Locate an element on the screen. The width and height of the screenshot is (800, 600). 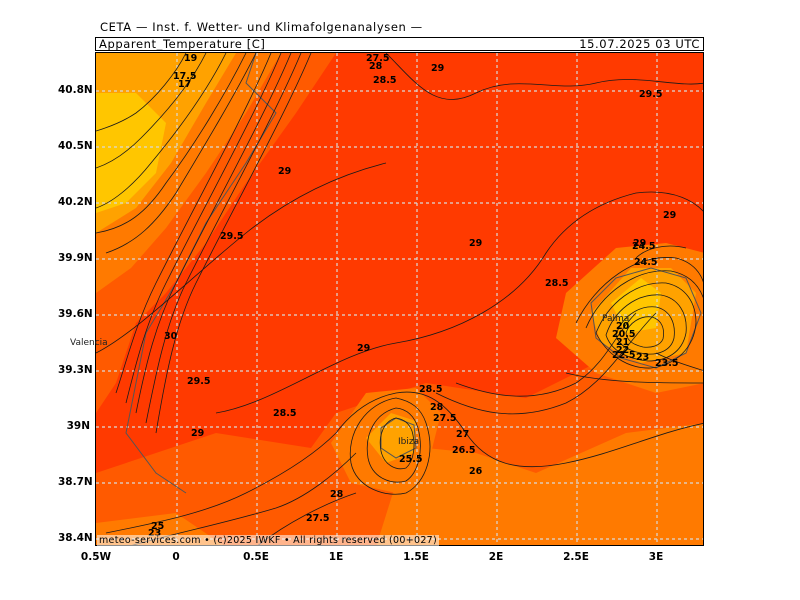
city-valencia: Valencia is located at coordinates (89, 343).